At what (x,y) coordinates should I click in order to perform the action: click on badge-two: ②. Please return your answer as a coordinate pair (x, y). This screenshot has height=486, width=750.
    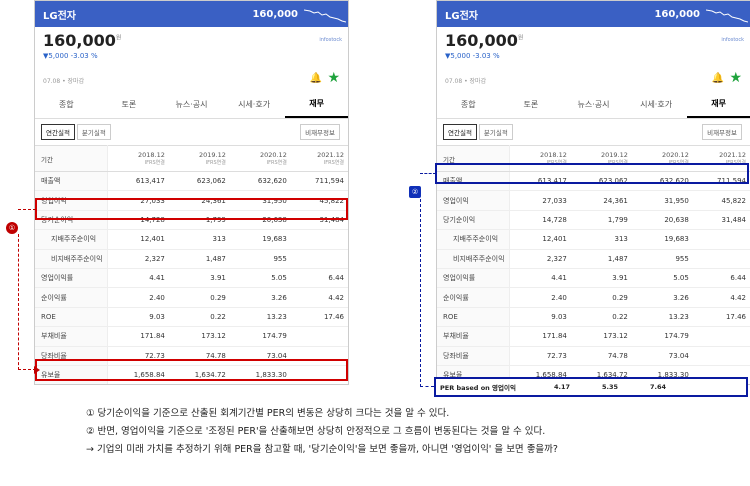
    Looking at the image, I should click on (415, 192).